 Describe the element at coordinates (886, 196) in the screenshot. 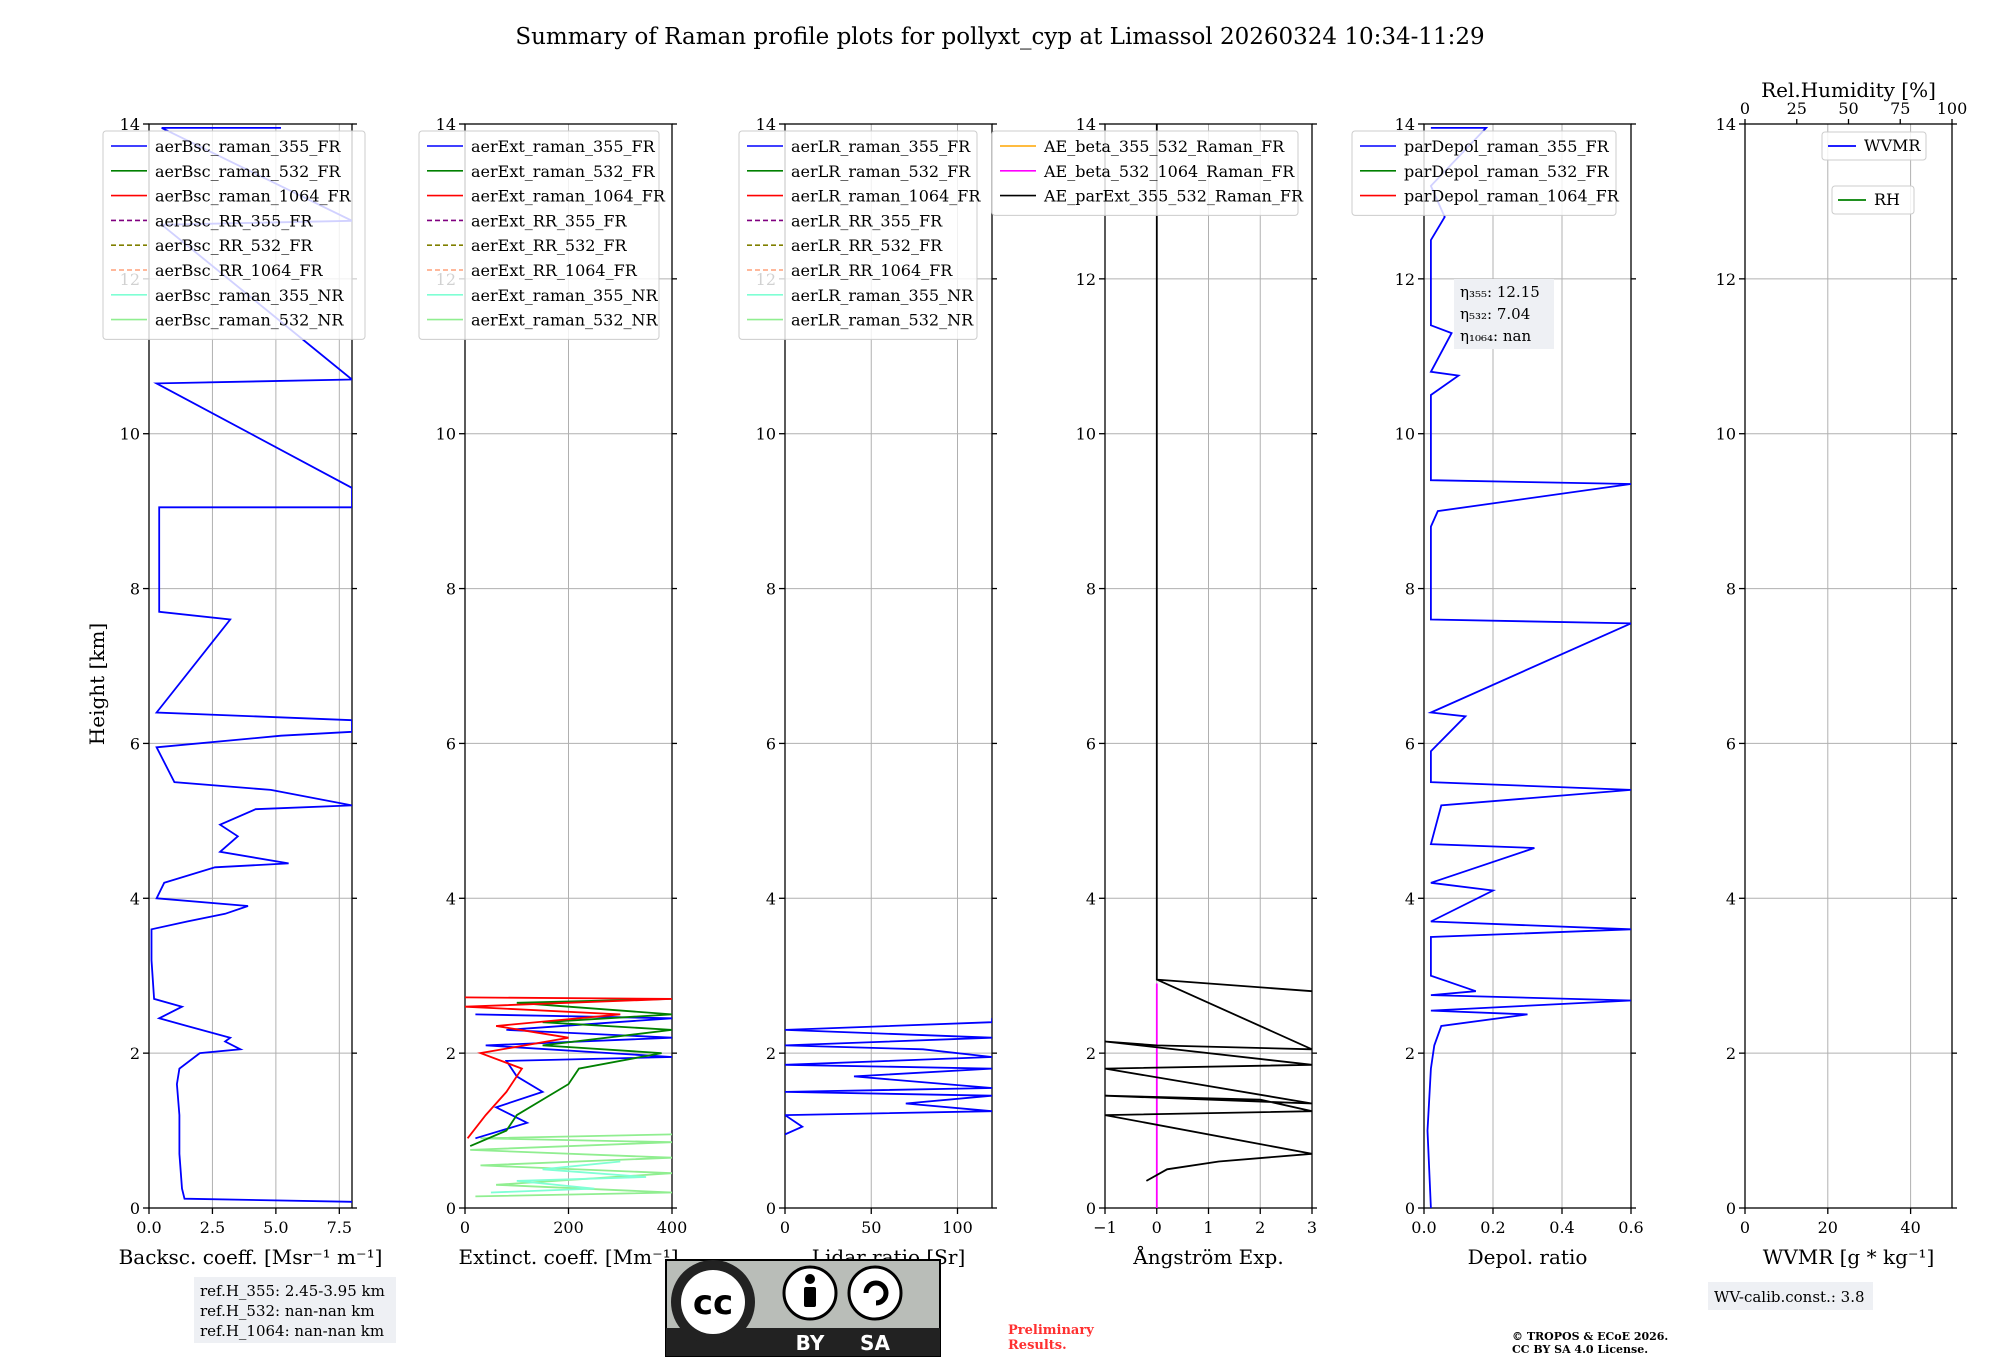

I see `legend-label: aerLR_raman_1064_FR` at that location.